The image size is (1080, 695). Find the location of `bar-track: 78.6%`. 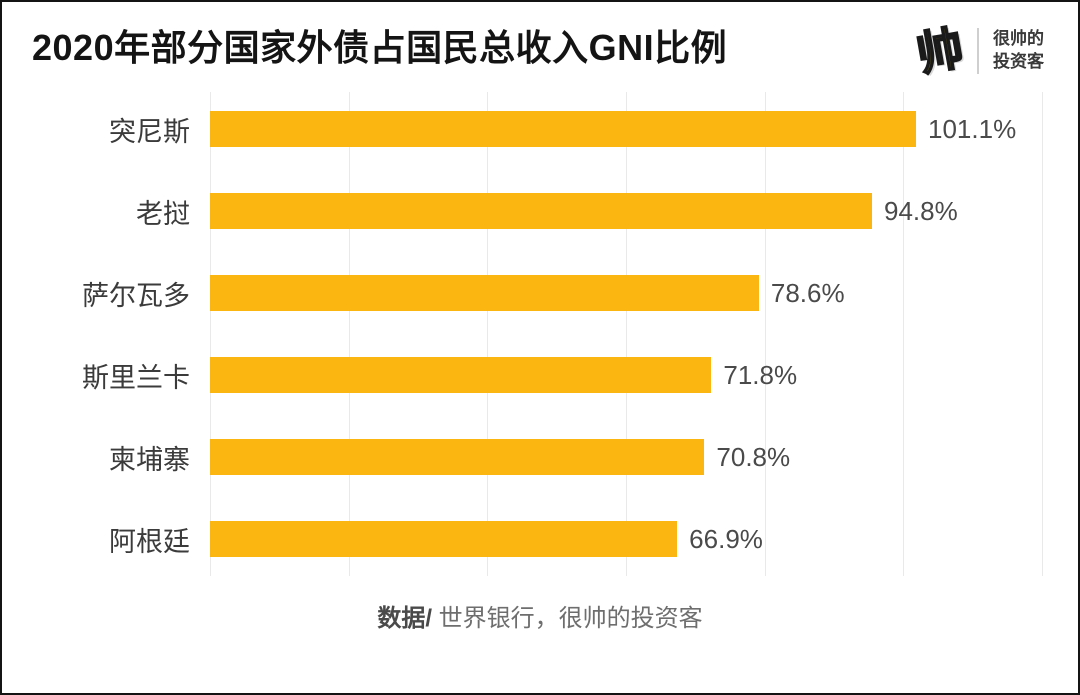

bar-track: 78.6% is located at coordinates (629, 293).